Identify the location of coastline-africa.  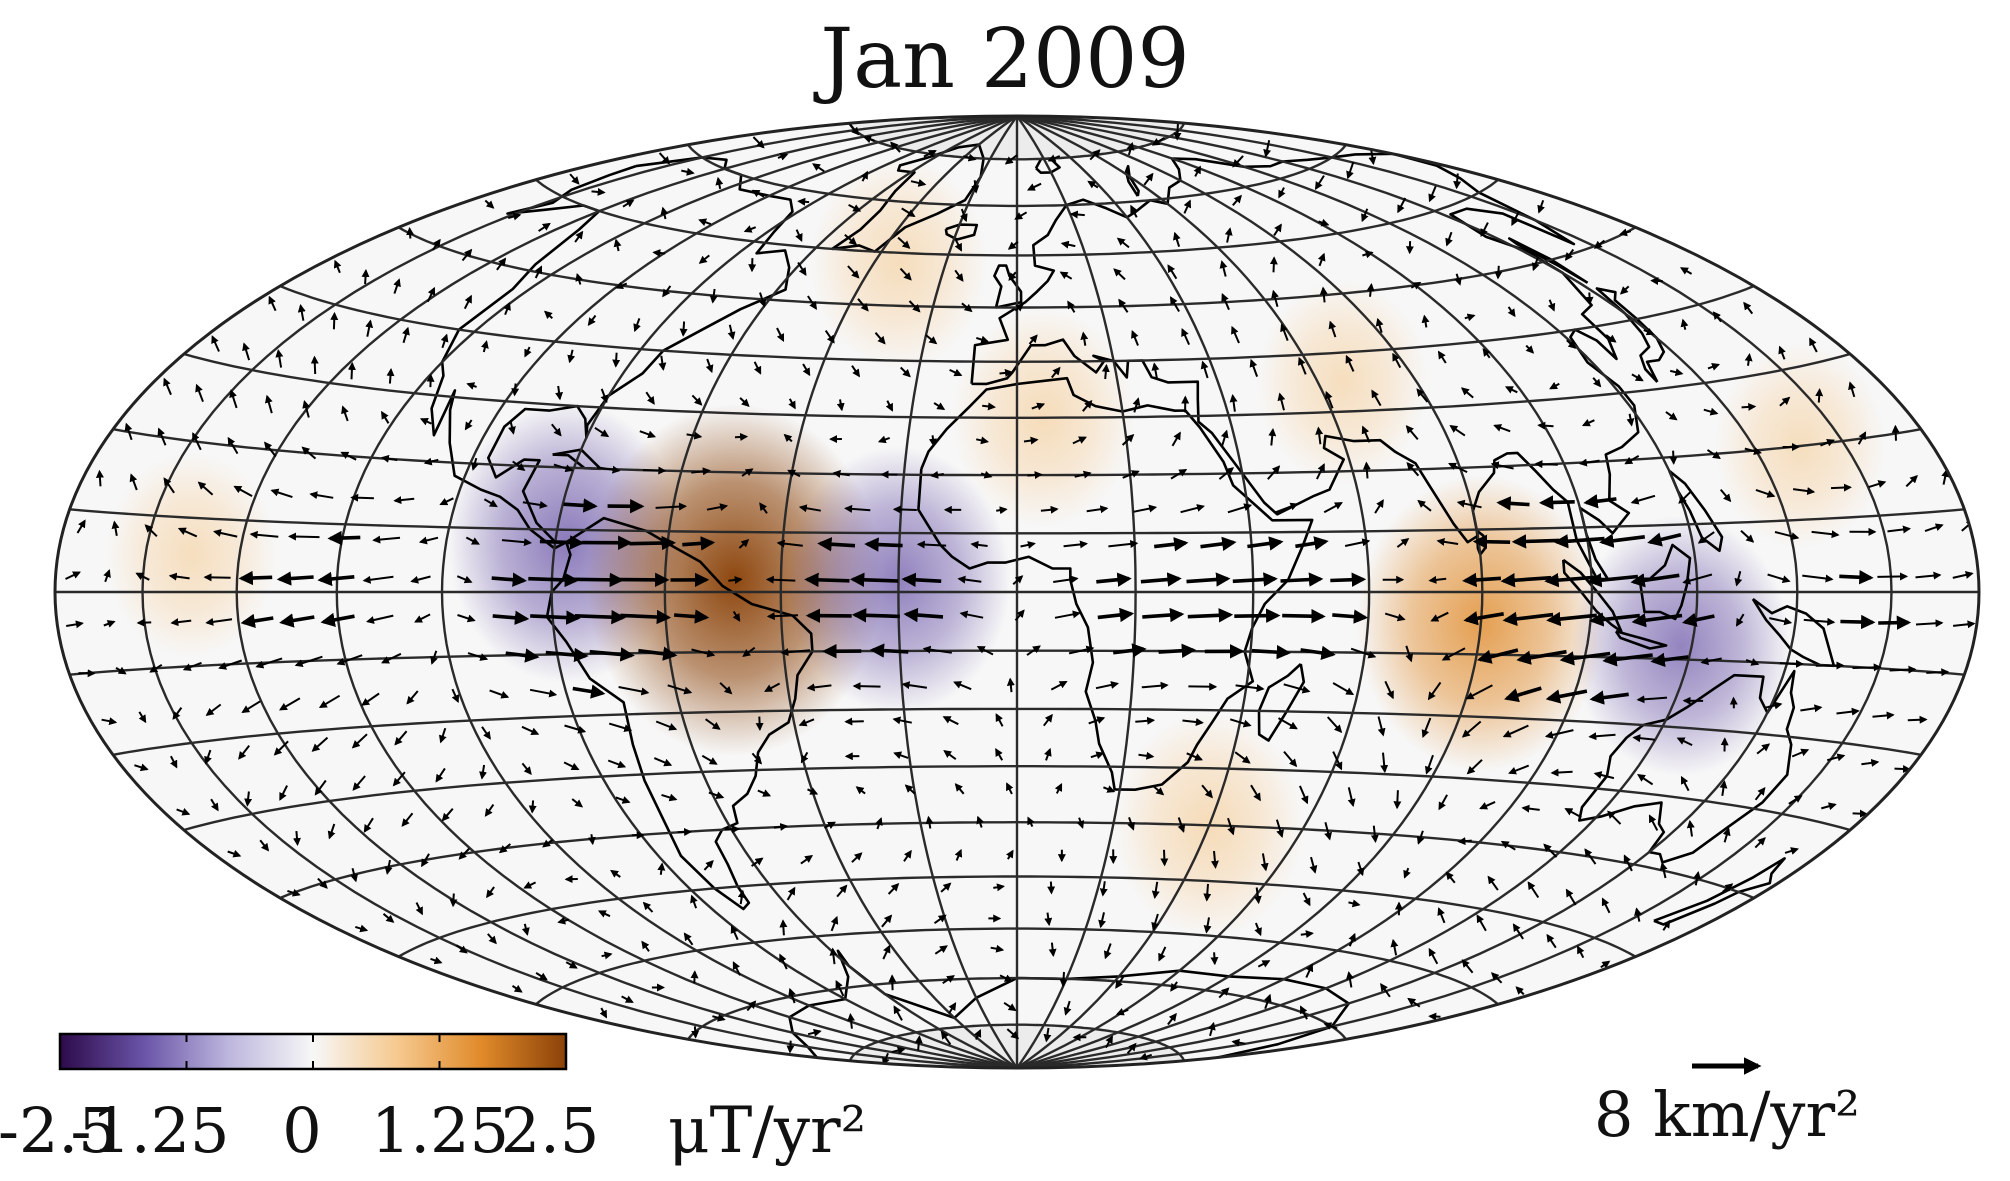
(1115, 583).